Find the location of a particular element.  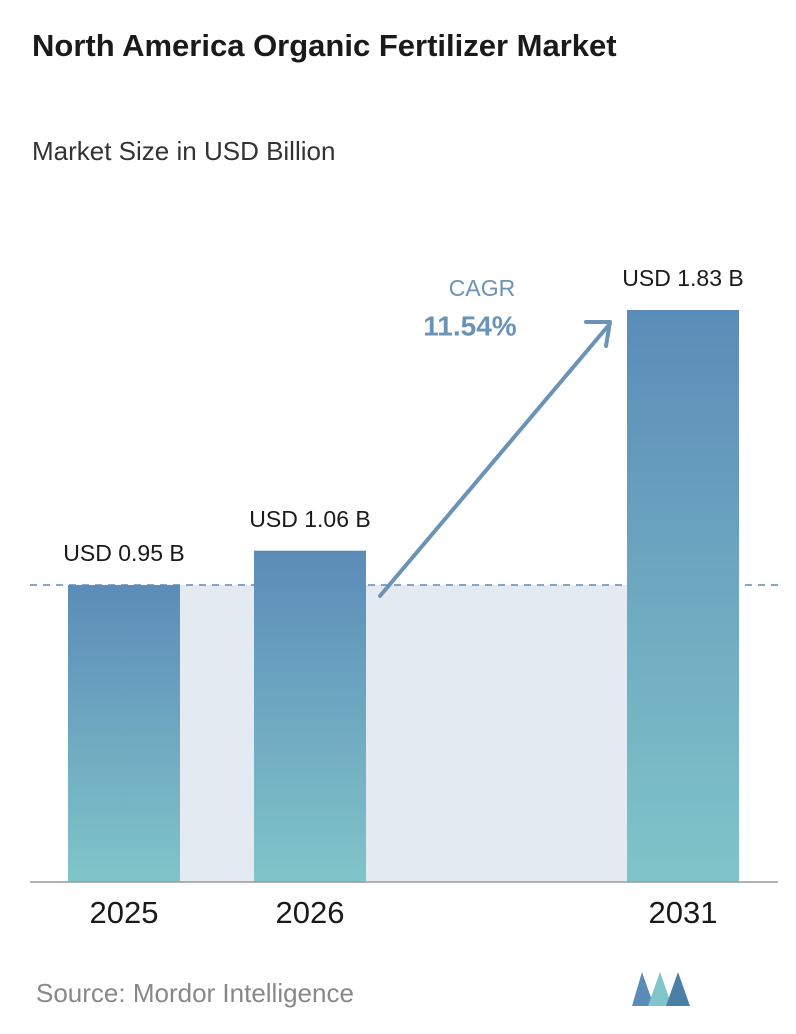

chart-subtitle: Market Size in USD Billion is located at coordinates (184, 151).